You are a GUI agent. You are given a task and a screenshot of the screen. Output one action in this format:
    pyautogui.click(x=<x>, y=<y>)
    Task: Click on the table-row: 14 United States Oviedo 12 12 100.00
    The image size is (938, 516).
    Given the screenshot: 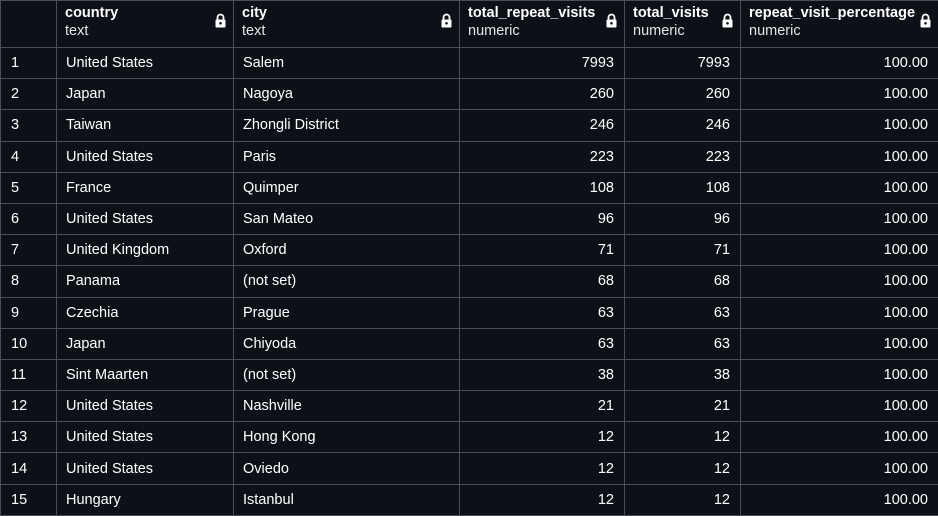 What is the action you would take?
    pyautogui.click(x=469, y=468)
    